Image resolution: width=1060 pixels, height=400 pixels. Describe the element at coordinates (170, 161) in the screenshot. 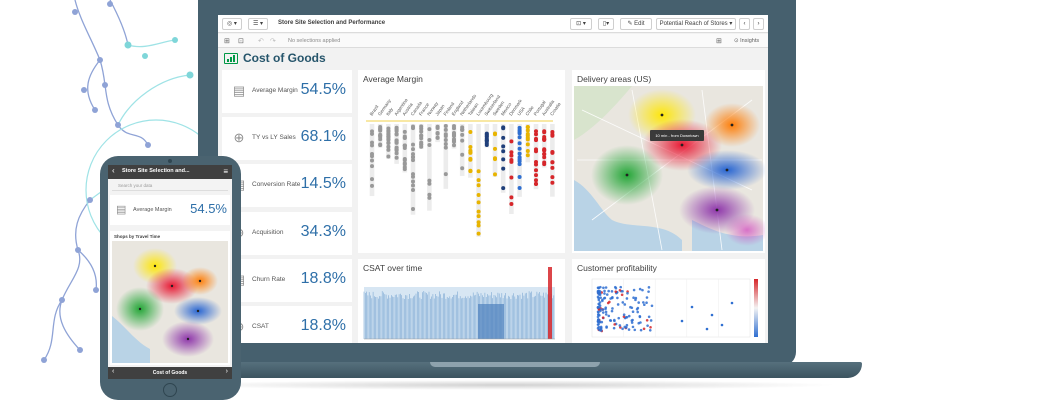

I see `phone-camera` at that location.